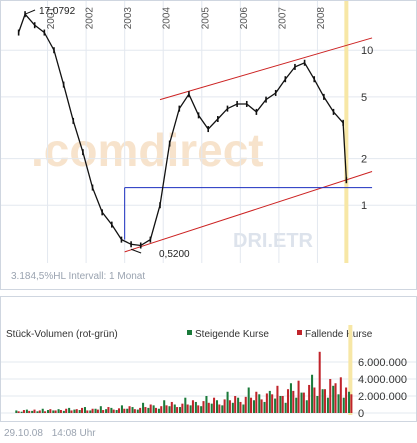 This screenshot has width=417, height=443. What do you see at coordinates (321, 18) in the screenshot?
I see `year-label: 2008` at bounding box center [321, 18].